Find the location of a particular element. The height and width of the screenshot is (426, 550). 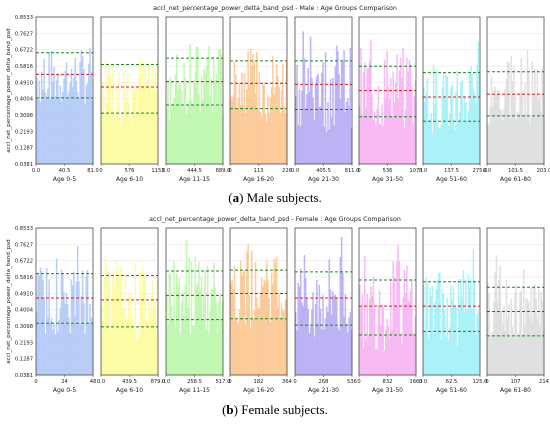

caption-b: (b) Female subjects. is located at coordinates (275, 409).